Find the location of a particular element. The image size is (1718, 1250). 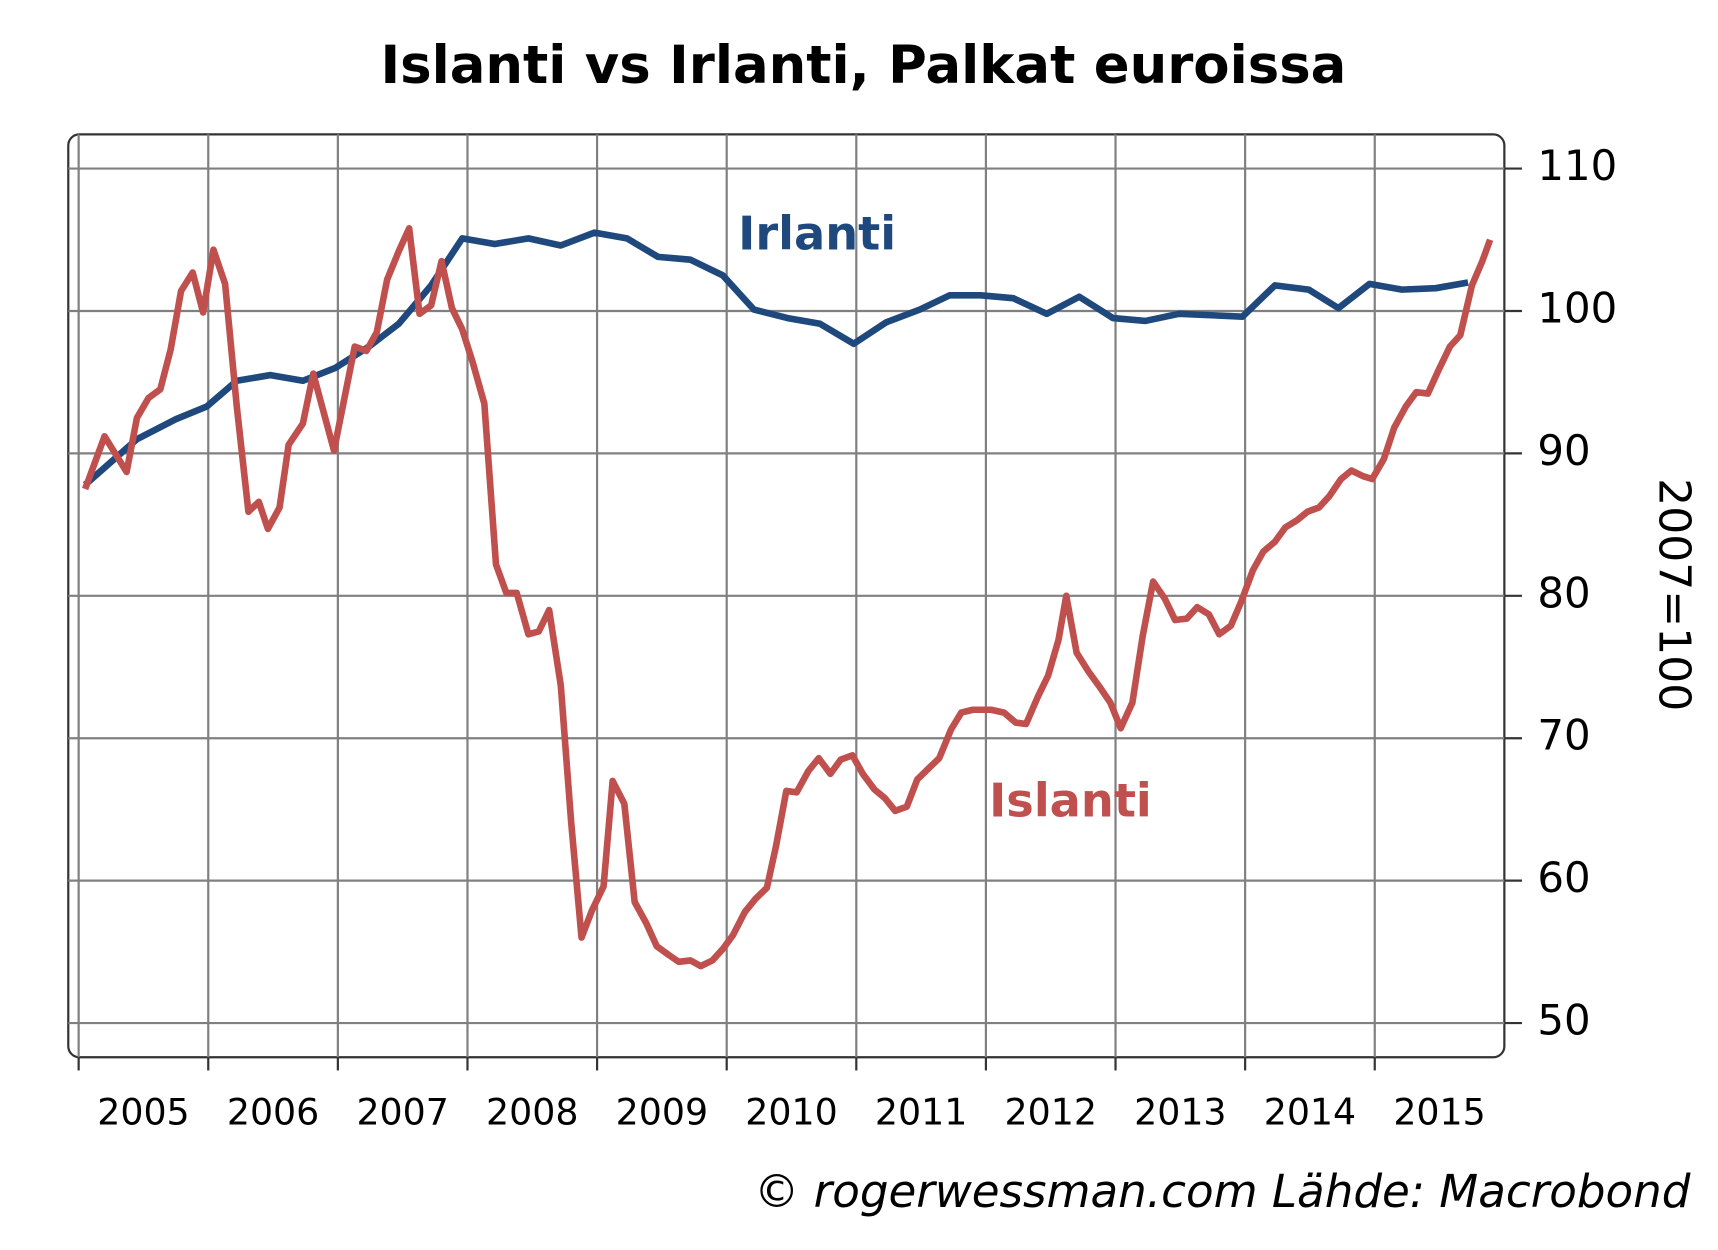

y-tick-label: 60 is located at coordinates (1563, 877).